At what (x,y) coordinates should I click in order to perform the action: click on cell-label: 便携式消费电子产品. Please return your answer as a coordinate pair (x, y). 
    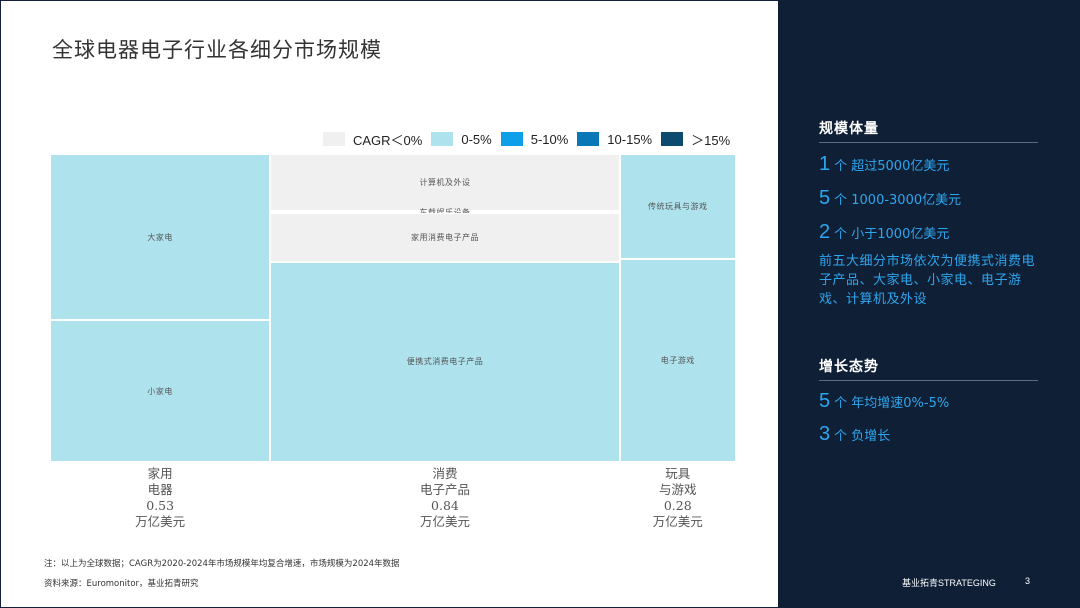
    Looking at the image, I should click on (445, 362).